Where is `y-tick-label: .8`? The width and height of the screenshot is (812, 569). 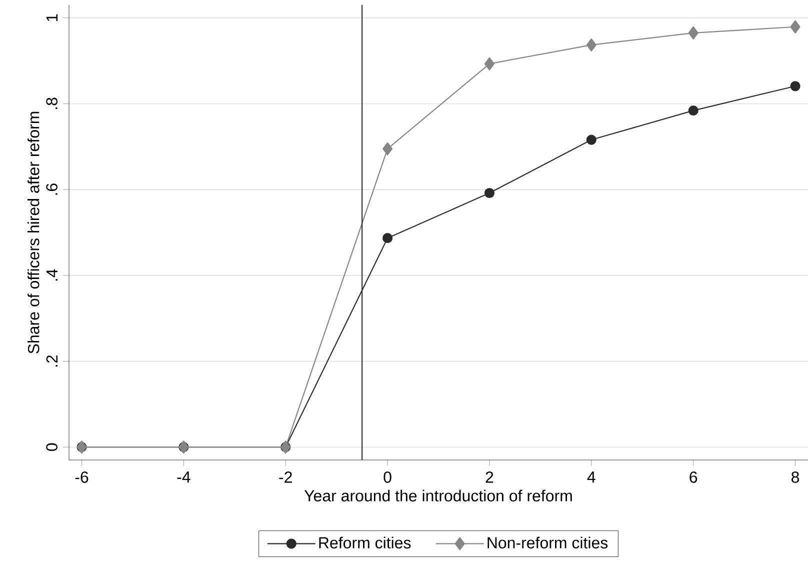 y-tick-label: .8 is located at coordinates (52, 103).